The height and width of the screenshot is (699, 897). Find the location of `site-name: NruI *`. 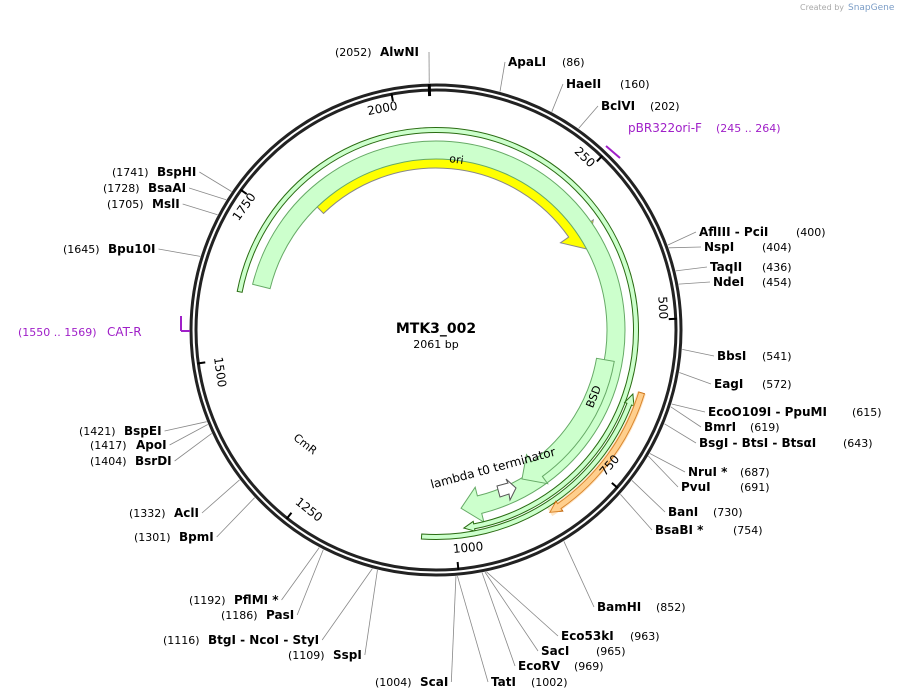

site-name: NruI * is located at coordinates (708, 472).